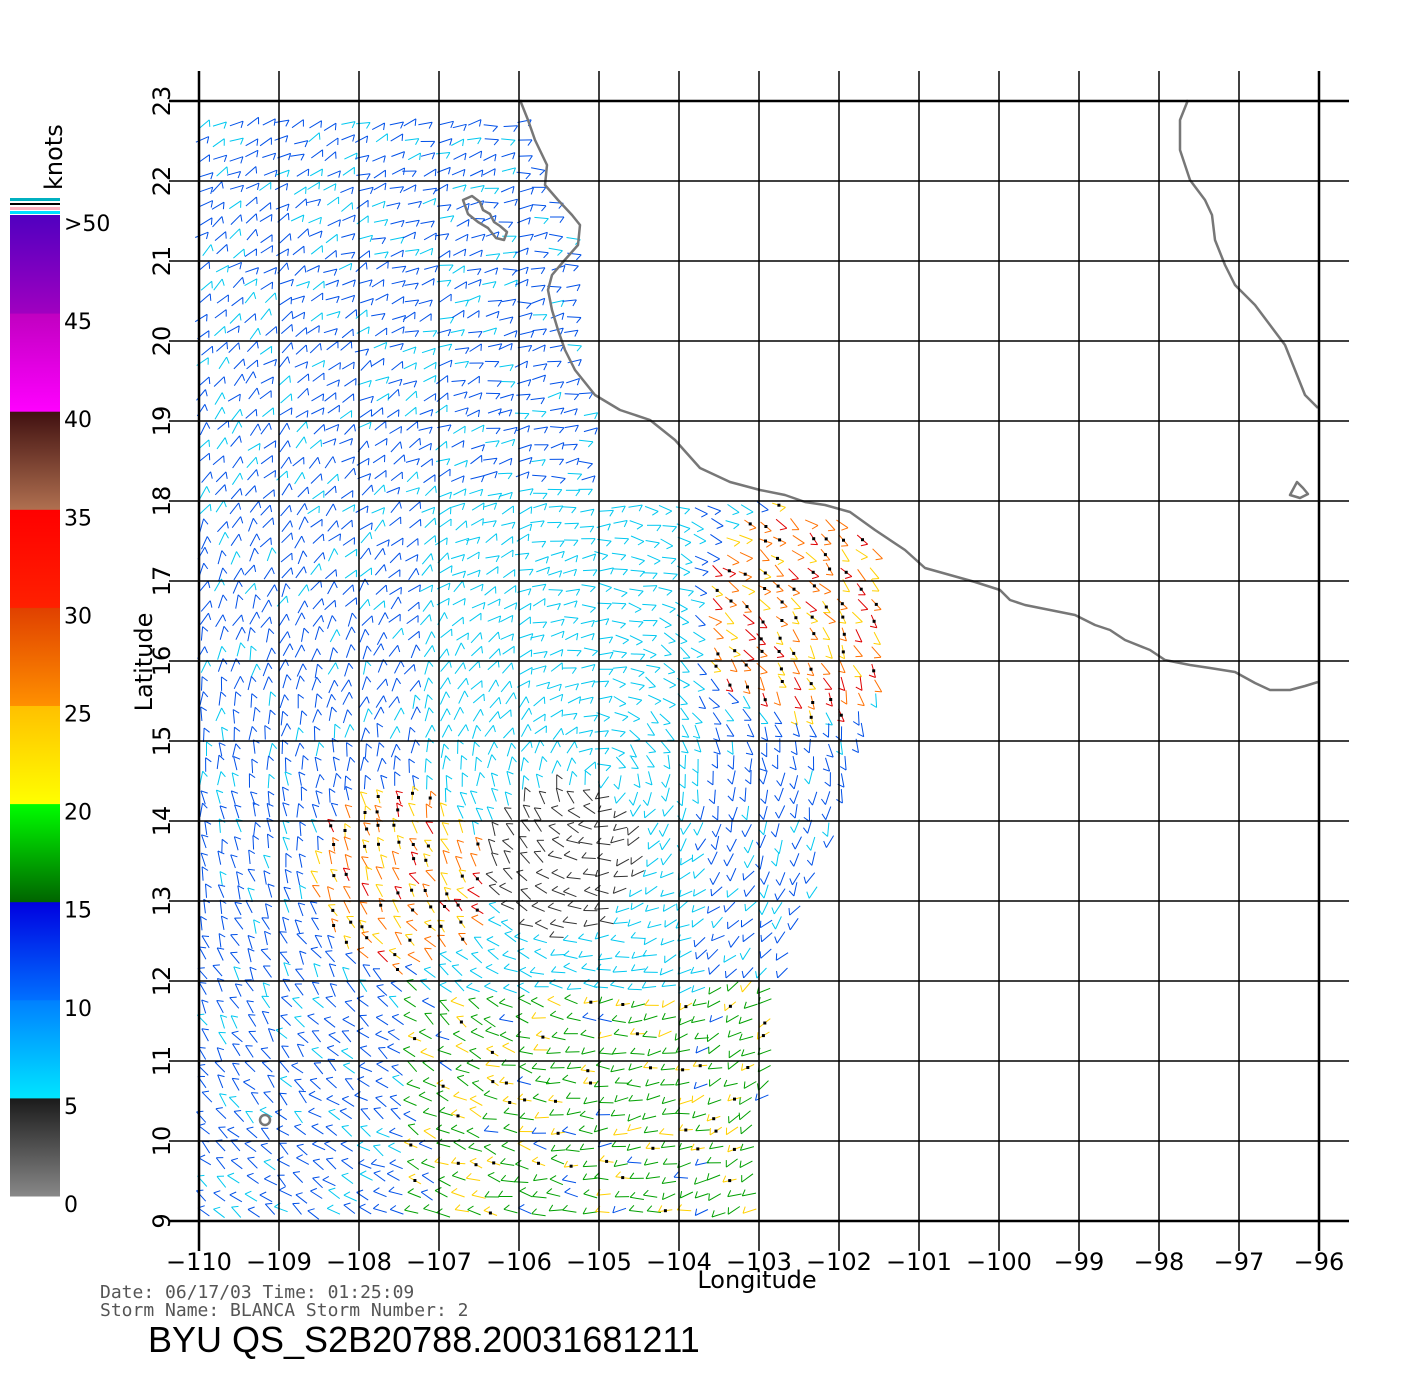 This screenshot has height=1400, width=1420. Describe the element at coordinates (162, 901) in the screenshot. I see `latitude-tick-label: 13` at that location.